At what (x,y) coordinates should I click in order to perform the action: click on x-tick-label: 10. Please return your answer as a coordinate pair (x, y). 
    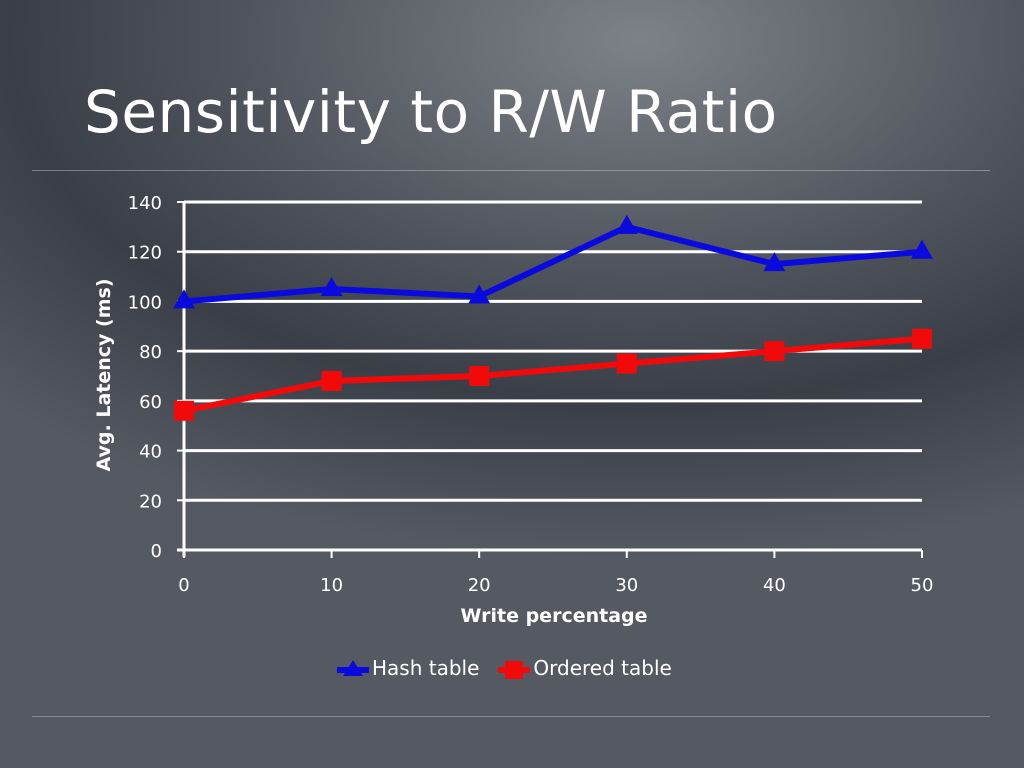
    Looking at the image, I should click on (331, 585).